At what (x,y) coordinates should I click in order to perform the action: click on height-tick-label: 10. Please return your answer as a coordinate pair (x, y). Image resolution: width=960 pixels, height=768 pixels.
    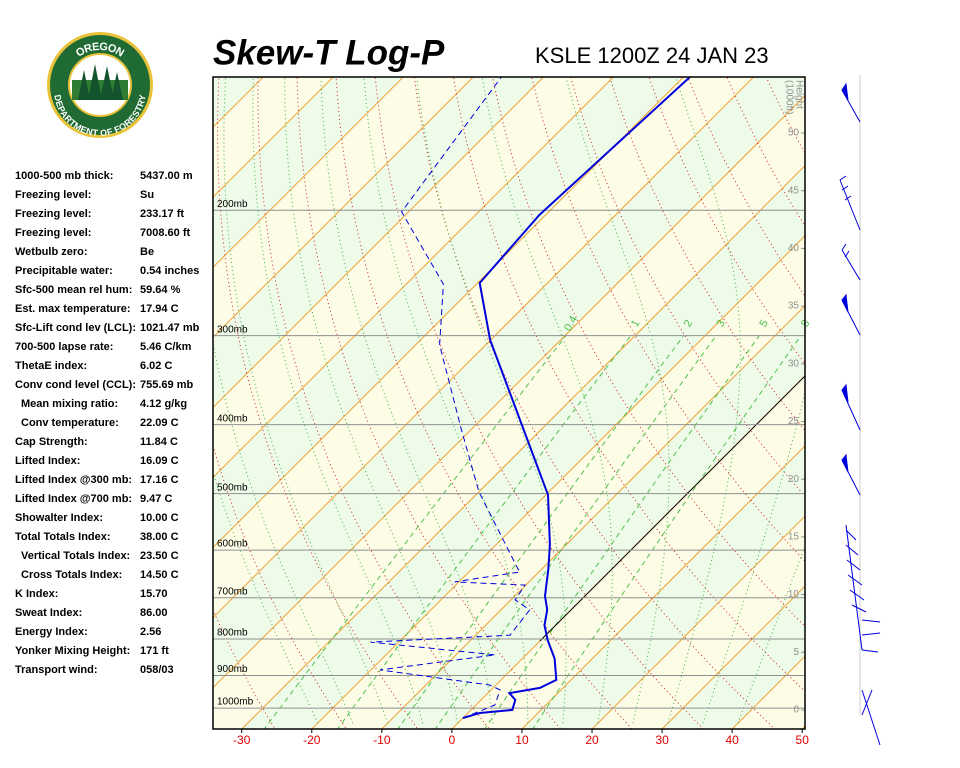
    Looking at the image, I should click on (794, 594).